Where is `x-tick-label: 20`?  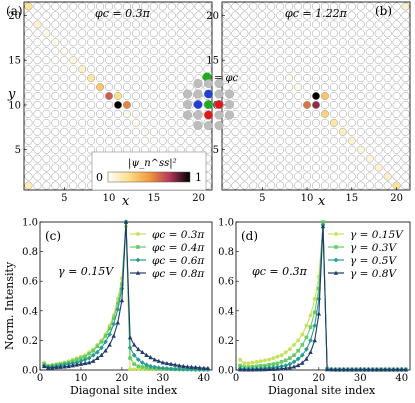
x-tick-label: 20 is located at coordinates (122, 378).